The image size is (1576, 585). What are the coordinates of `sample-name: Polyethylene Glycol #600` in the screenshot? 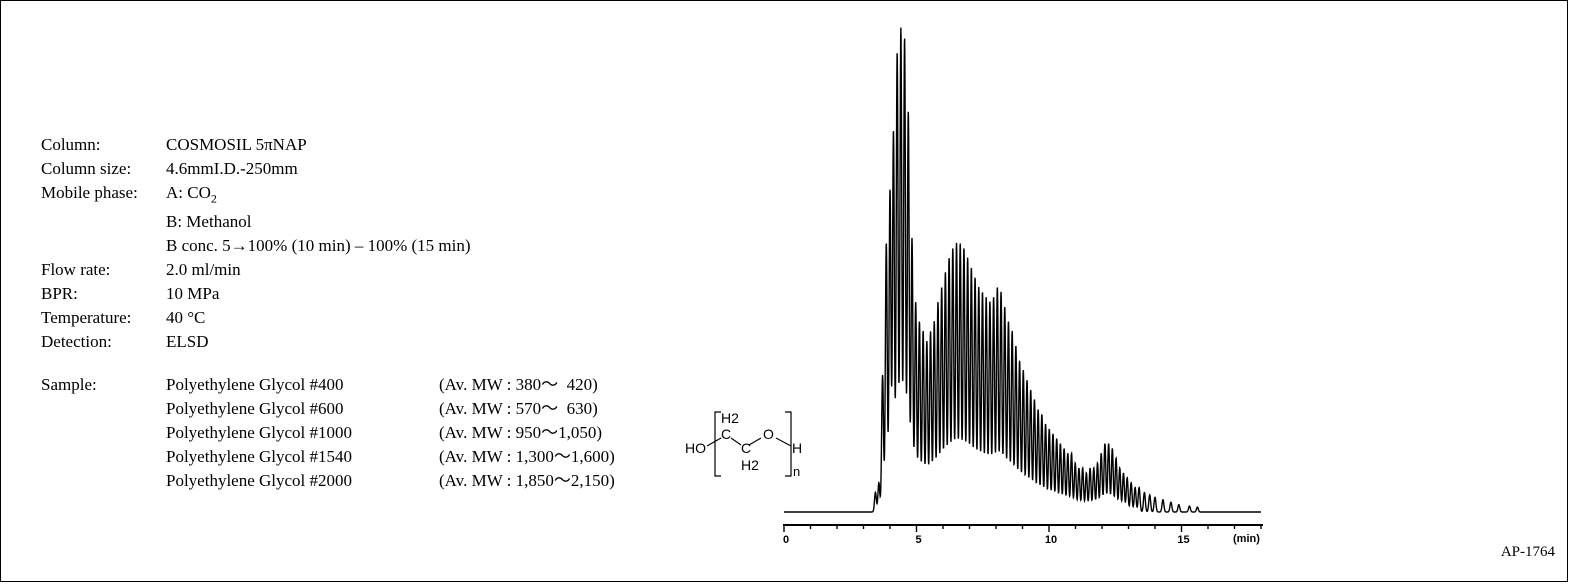 It's located at (255, 408).